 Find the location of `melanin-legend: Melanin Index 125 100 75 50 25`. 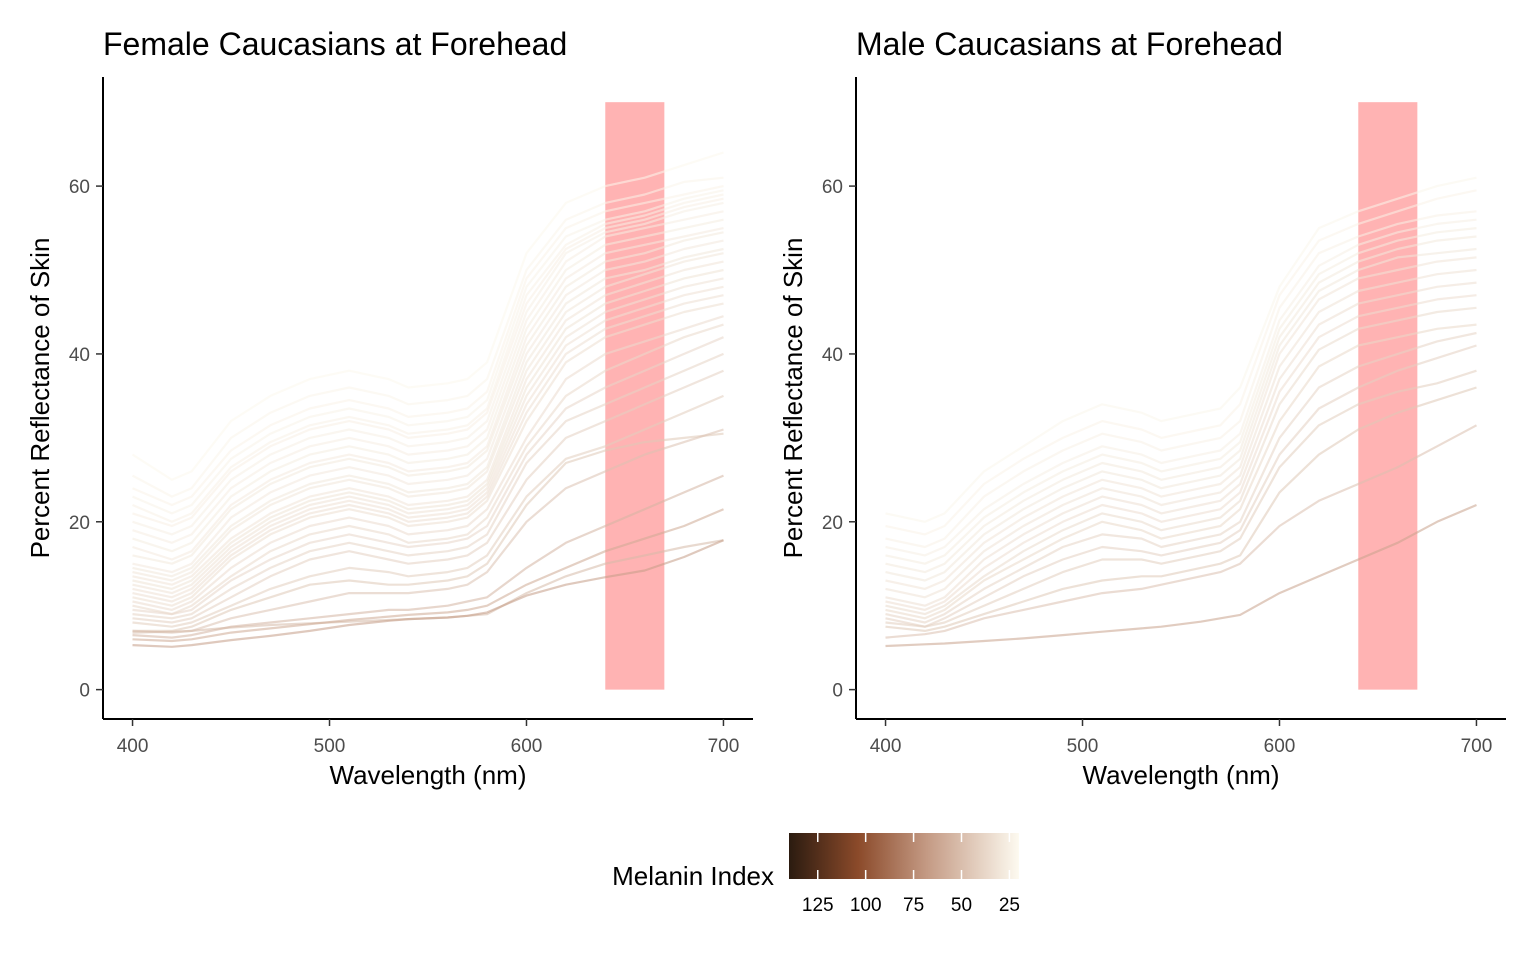

melanin-legend: Melanin Index 125 100 75 50 25 is located at coordinates (816, 874).